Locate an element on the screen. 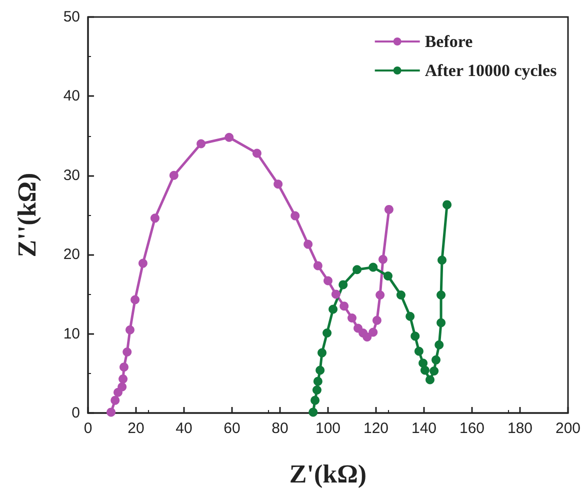 Image resolution: width=586 pixels, height=496 pixels. x-tick-label: 140 is located at coordinates (424, 428).